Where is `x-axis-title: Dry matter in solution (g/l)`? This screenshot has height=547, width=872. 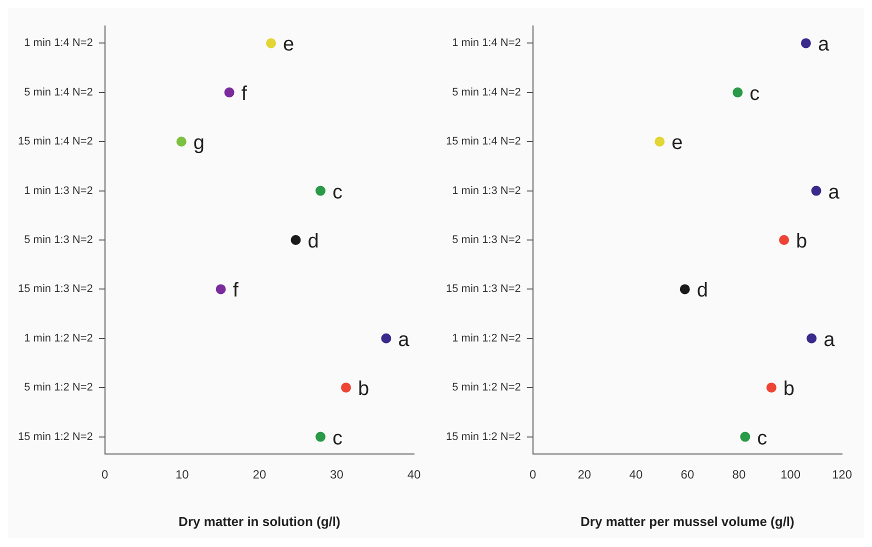 x-axis-title: Dry matter in solution (g/l) is located at coordinates (259, 521).